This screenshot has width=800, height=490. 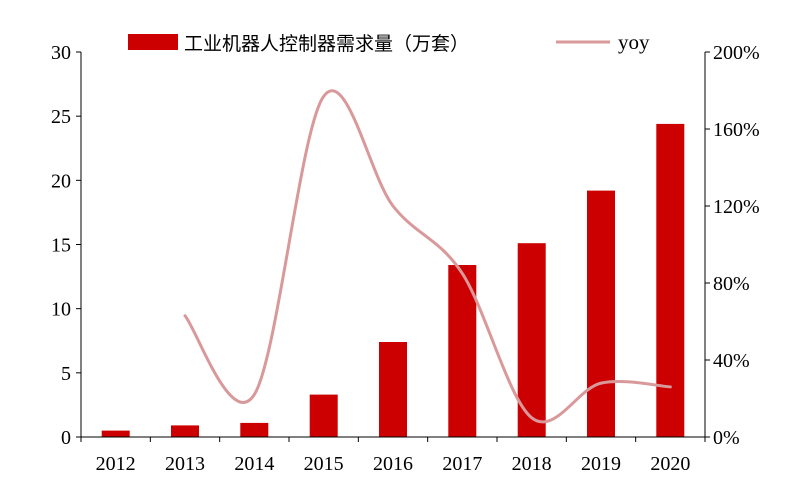 What do you see at coordinates (185, 464) in the screenshot?
I see `x-tick-label-2013: 2013` at bounding box center [185, 464].